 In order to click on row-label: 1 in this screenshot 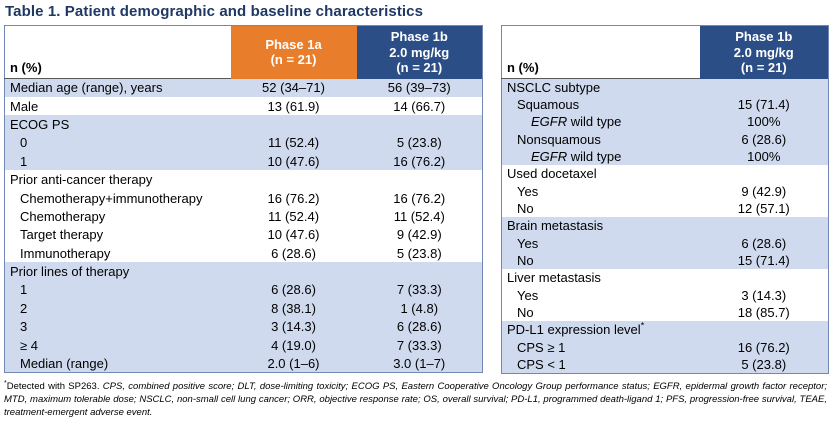, I will do `click(24, 161)`.